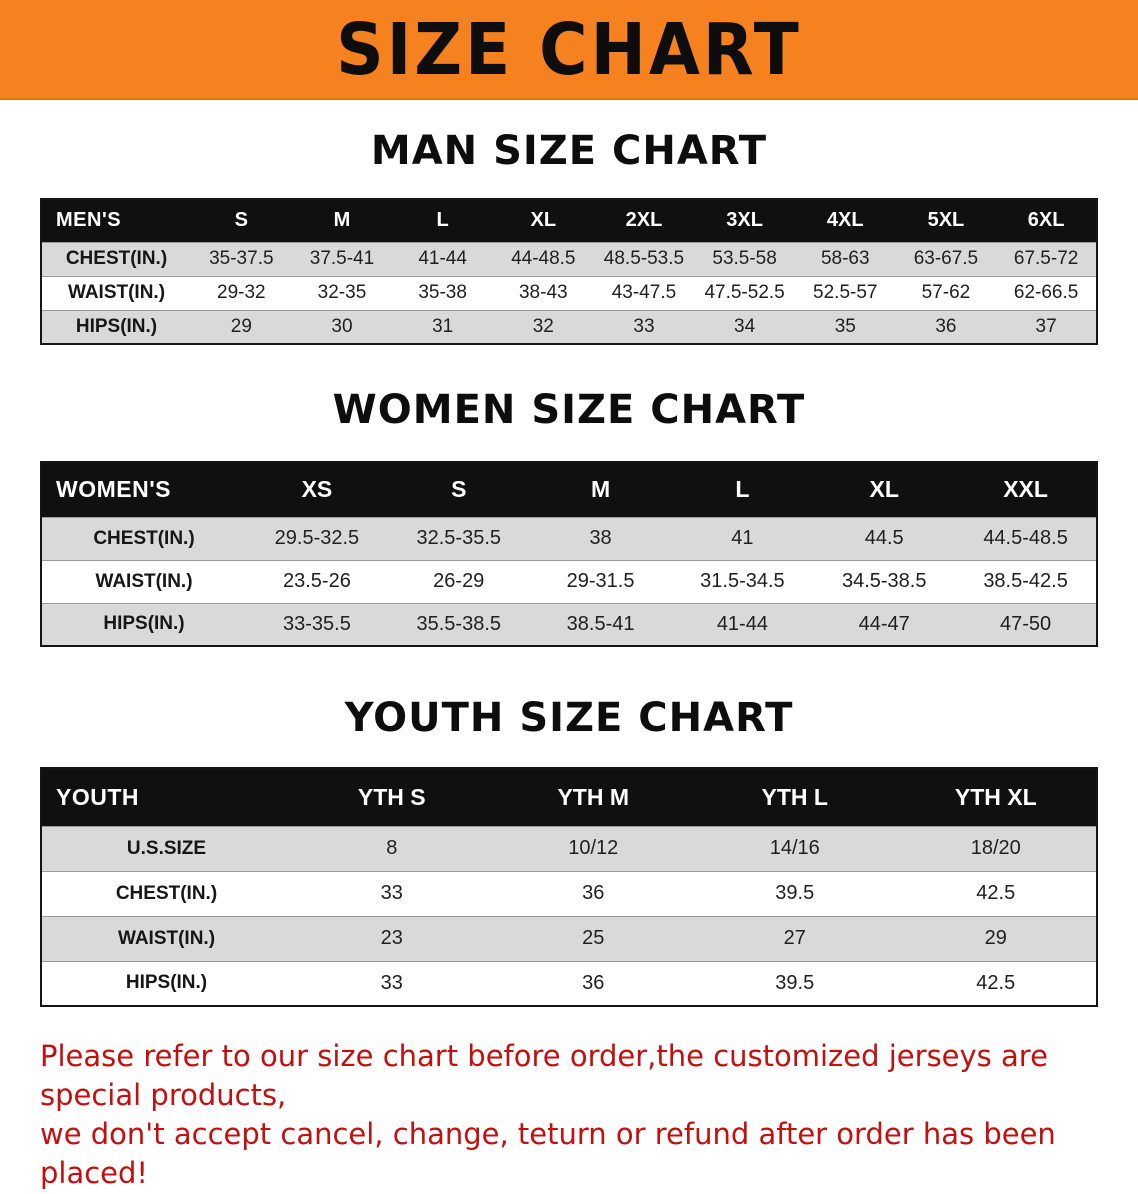  Describe the element at coordinates (884, 581) in the screenshot. I see `size-cell: 34.5-38.5` at that location.